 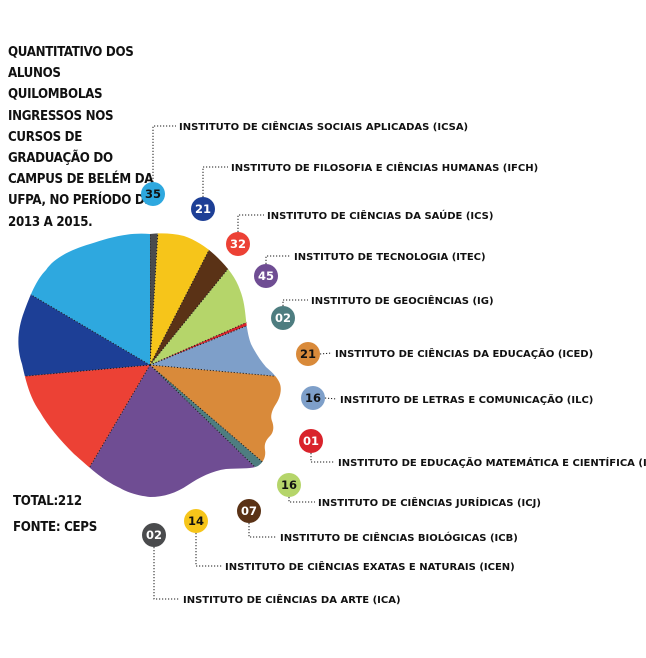 I want to click on value-bubble-ics, so click(x=238, y=244).